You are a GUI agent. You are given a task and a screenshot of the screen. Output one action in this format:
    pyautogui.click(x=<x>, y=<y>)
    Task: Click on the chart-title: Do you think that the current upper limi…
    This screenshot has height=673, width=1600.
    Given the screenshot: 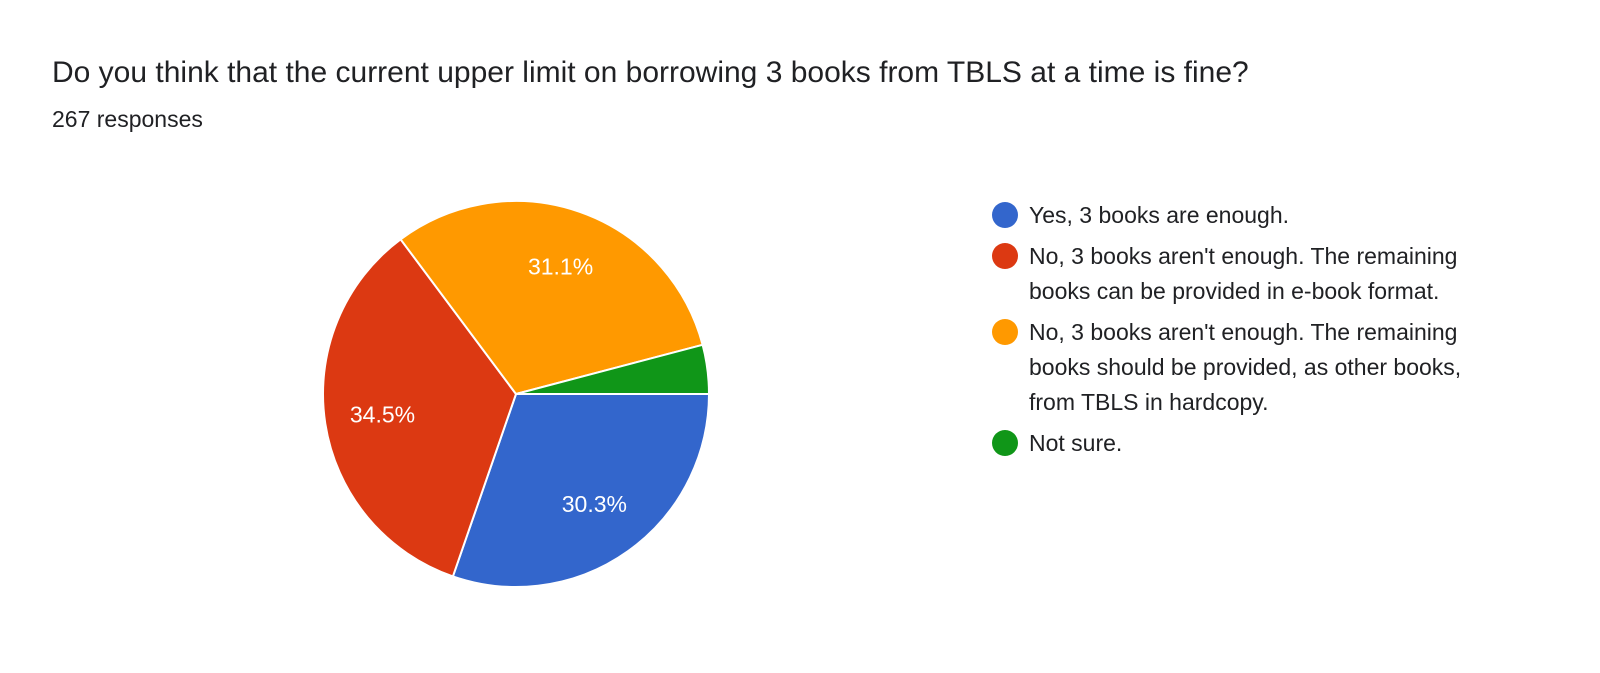 What is the action you would take?
    pyautogui.click(x=650, y=72)
    